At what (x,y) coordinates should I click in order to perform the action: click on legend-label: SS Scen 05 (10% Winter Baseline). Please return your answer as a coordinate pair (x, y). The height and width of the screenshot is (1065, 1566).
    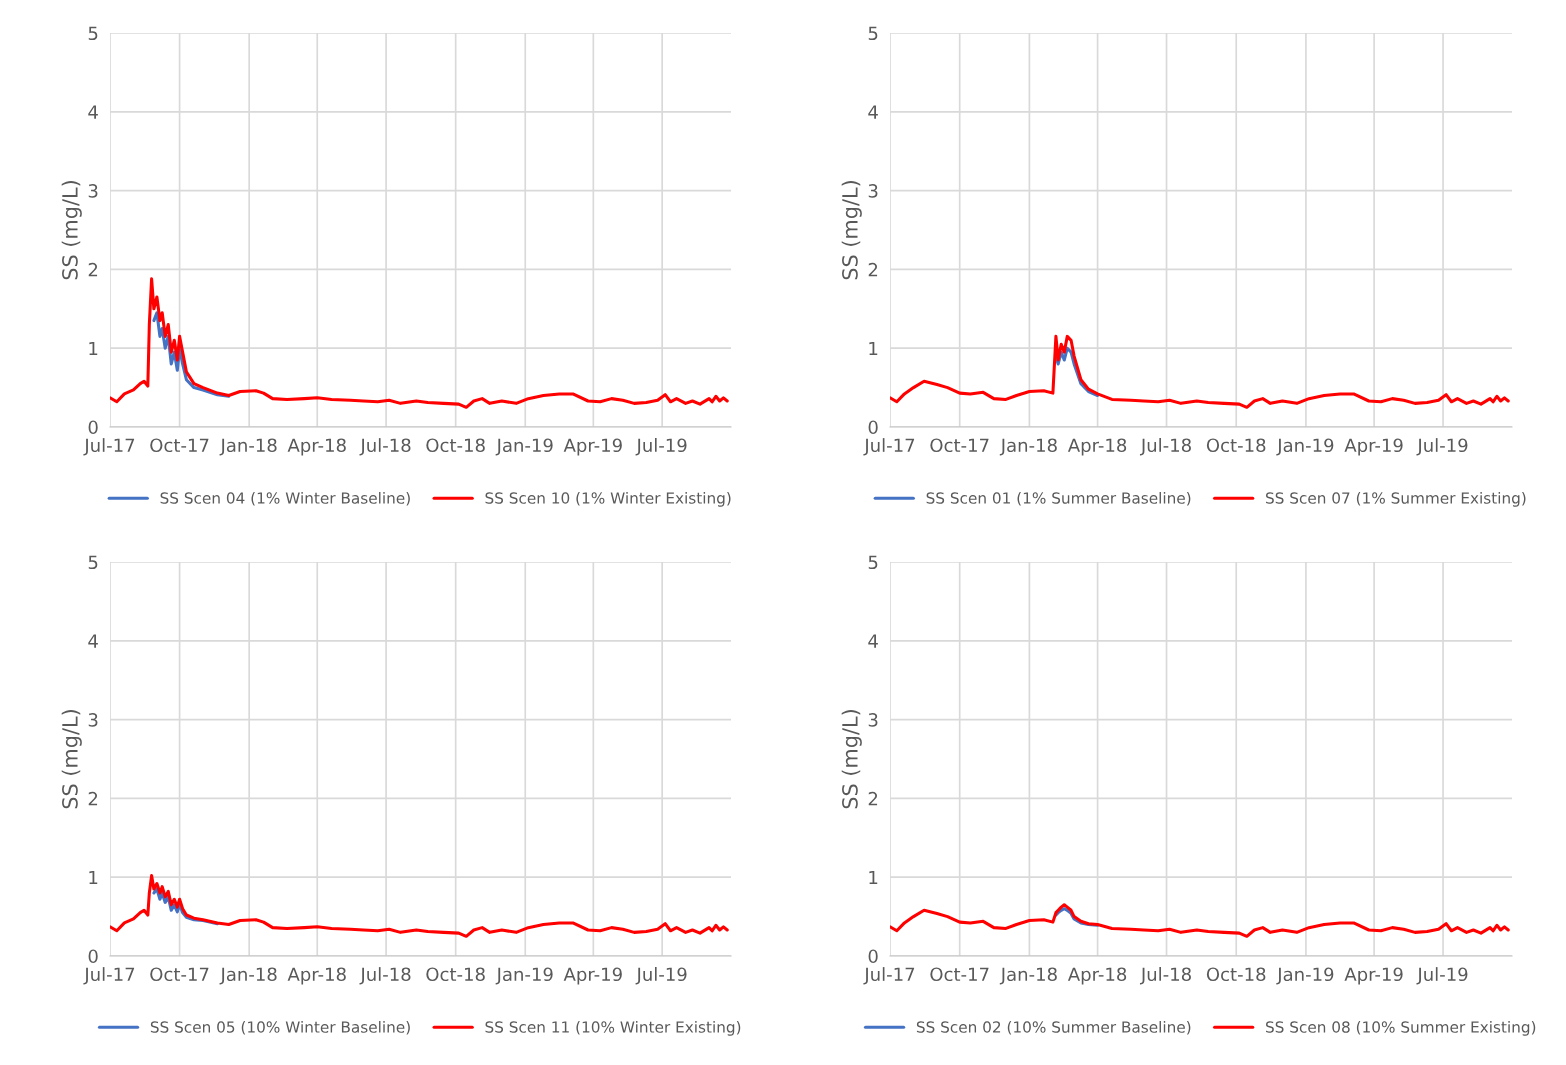
    Looking at the image, I should click on (280, 1027).